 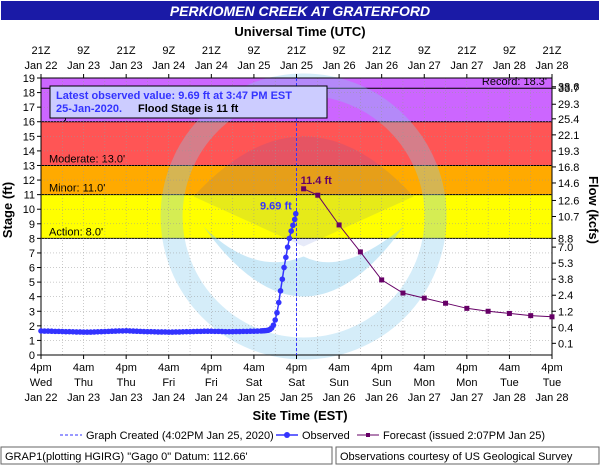 What do you see at coordinates (188, 109) in the screenshot?
I see `flood-stage-text: Flood Stage is 11 ft` at bounding box center [188, 109].